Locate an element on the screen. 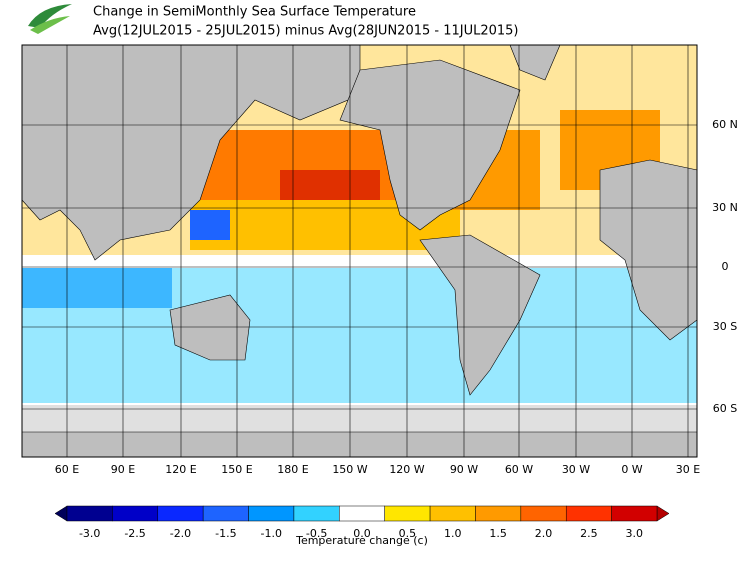 This screenshot has height=564, width=755. lon-label: 60 W is located at coordinates (519, 469).